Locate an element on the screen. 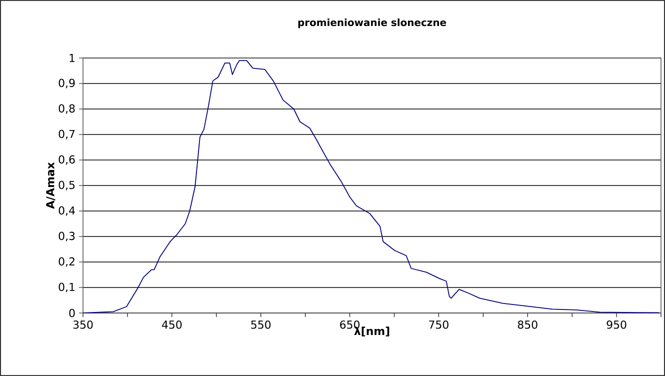 The width and height of the screenshot is (665, 376). y-tick-label: 0,7 is located at coordinates (66, 135).